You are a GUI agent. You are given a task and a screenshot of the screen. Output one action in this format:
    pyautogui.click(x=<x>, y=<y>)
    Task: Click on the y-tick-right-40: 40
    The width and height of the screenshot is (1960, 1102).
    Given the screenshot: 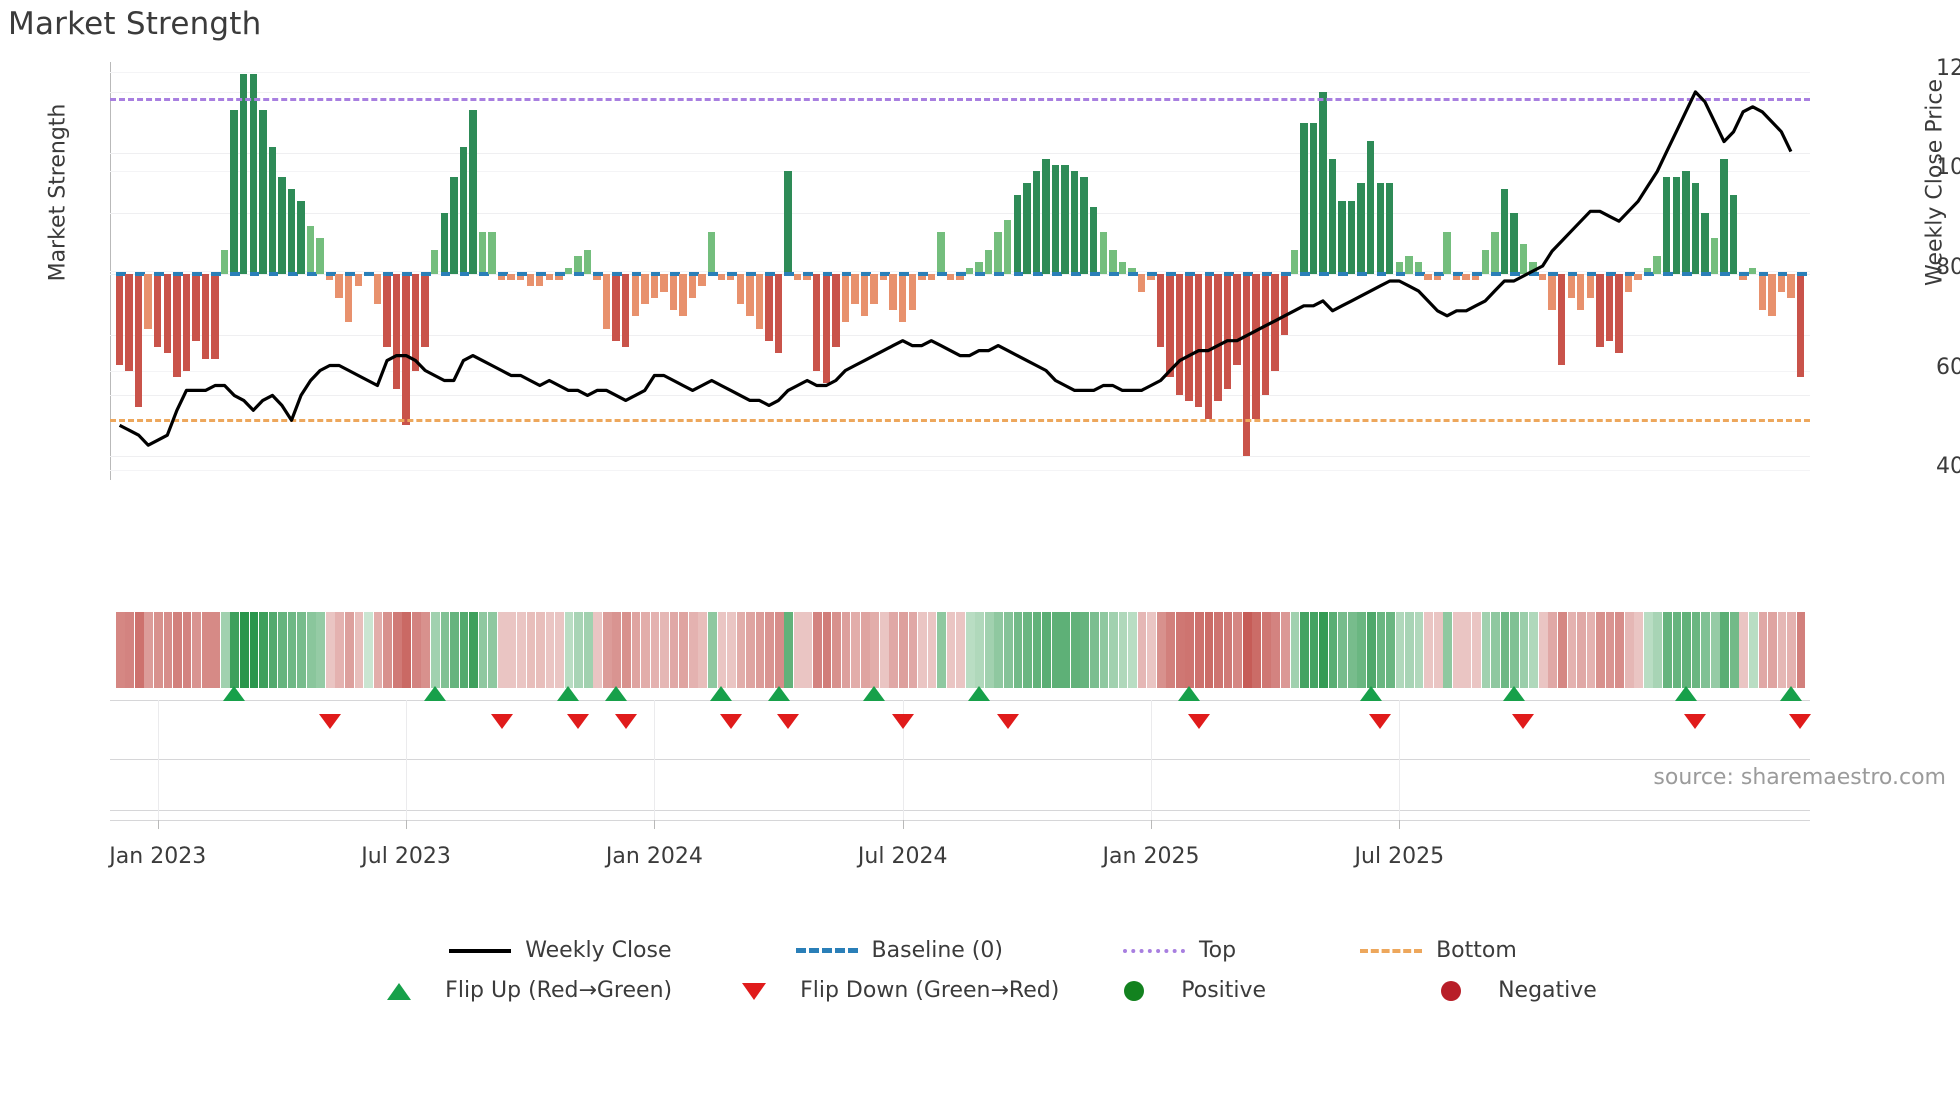 What is the action you would take?
    pyautogui.click(x=1948, y=467)
    